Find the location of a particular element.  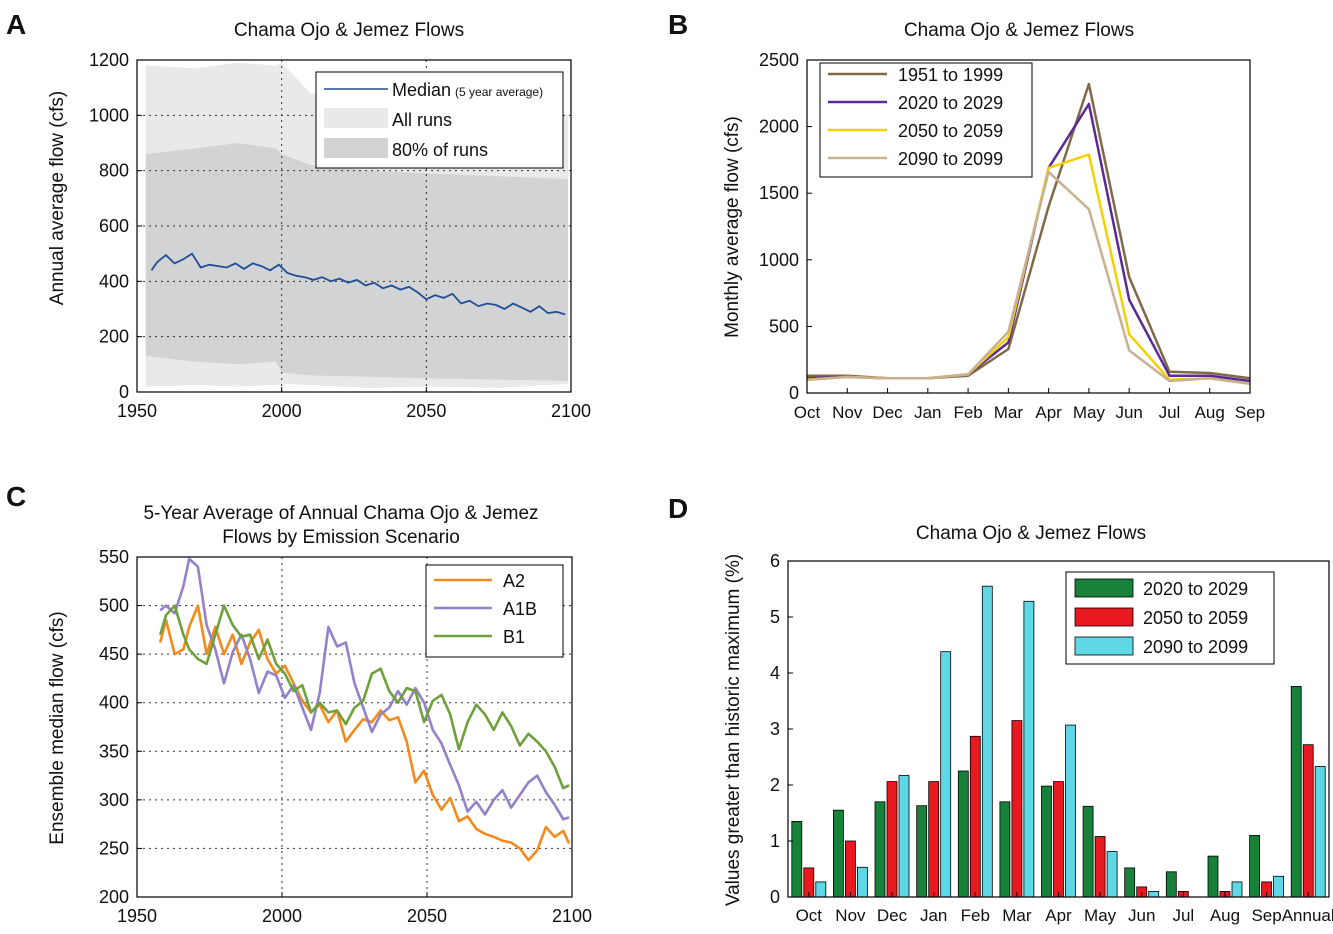

panel-c-ylabel: Ensemble median flow (cfs) is located at coordinates (57, 727).